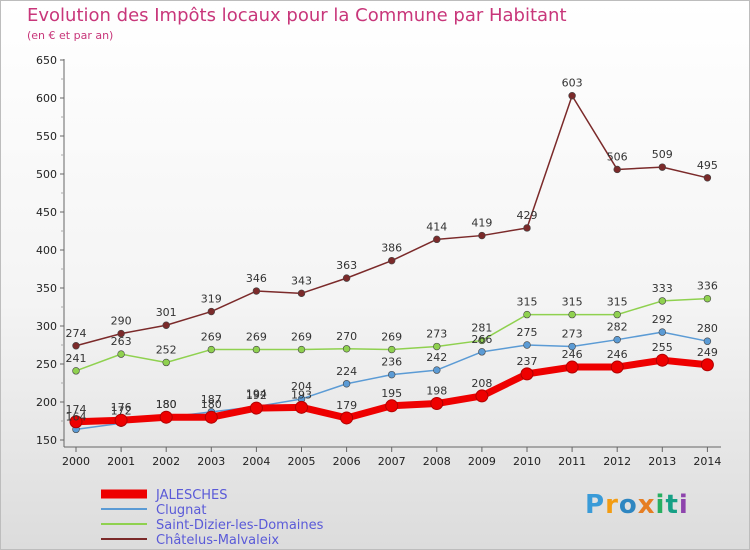 The height and width of the screenshot is (550, 750). I want to click on data-label: 195, so click(391, 393).